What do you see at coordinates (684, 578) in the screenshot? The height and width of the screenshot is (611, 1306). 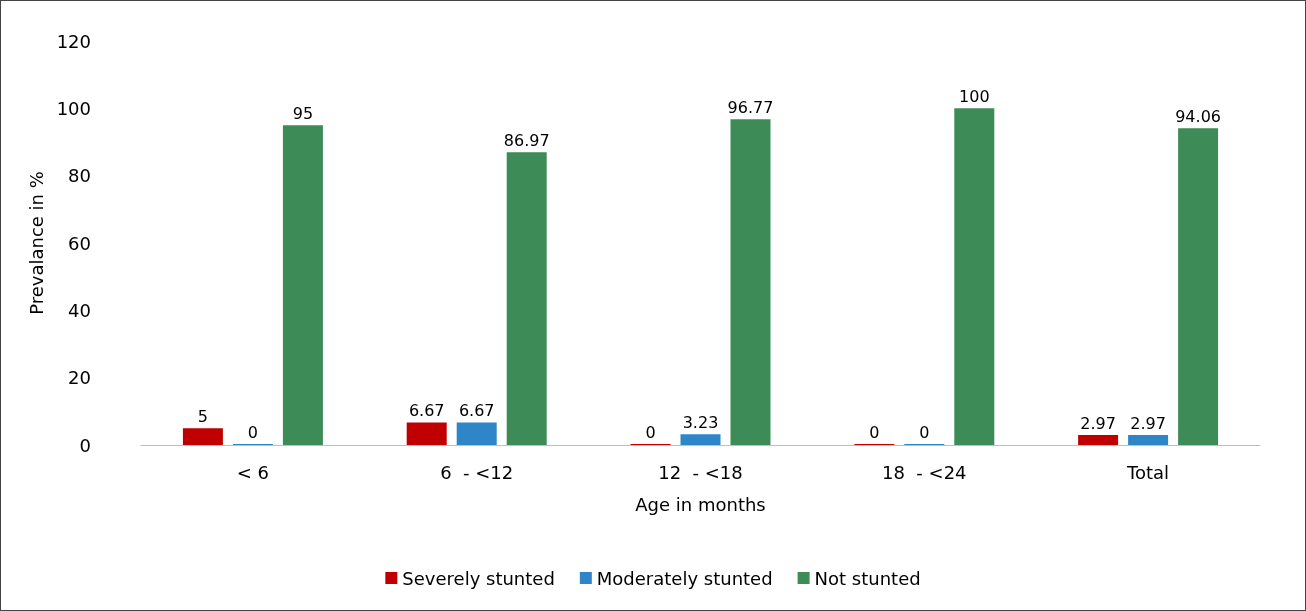 I see `legend-label: Moderately stunted` at bounding box center [684, 578].